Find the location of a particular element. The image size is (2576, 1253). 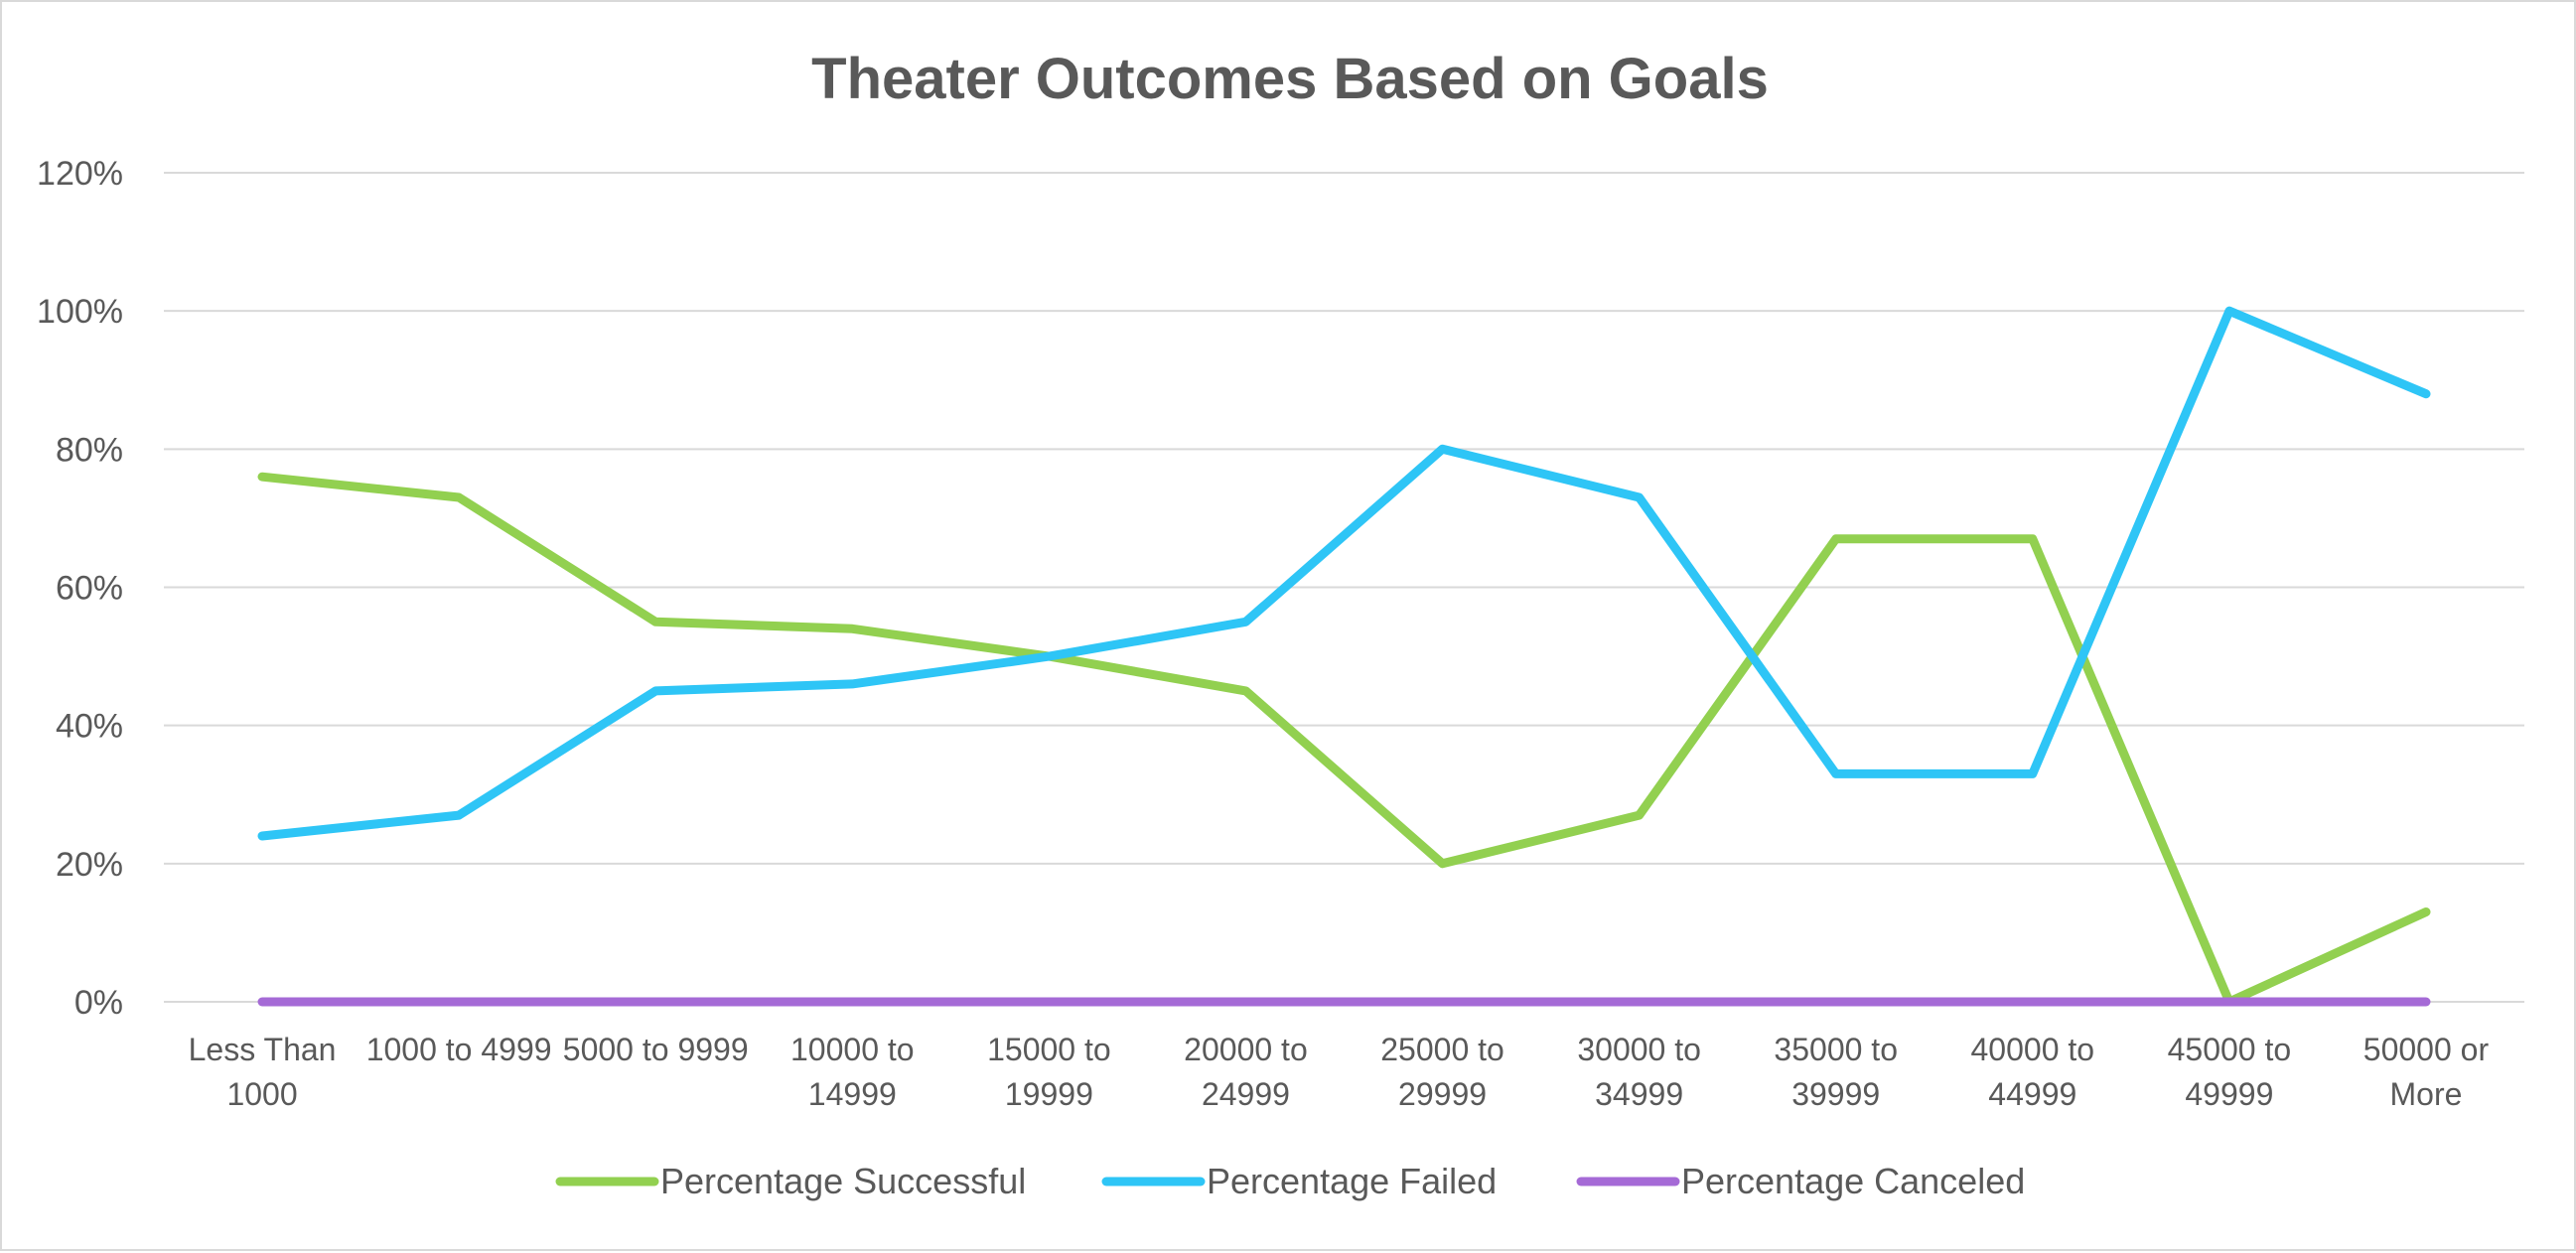

chart-title: Theater Outcomes Based on Goals is located at coordinates (1290, 79).